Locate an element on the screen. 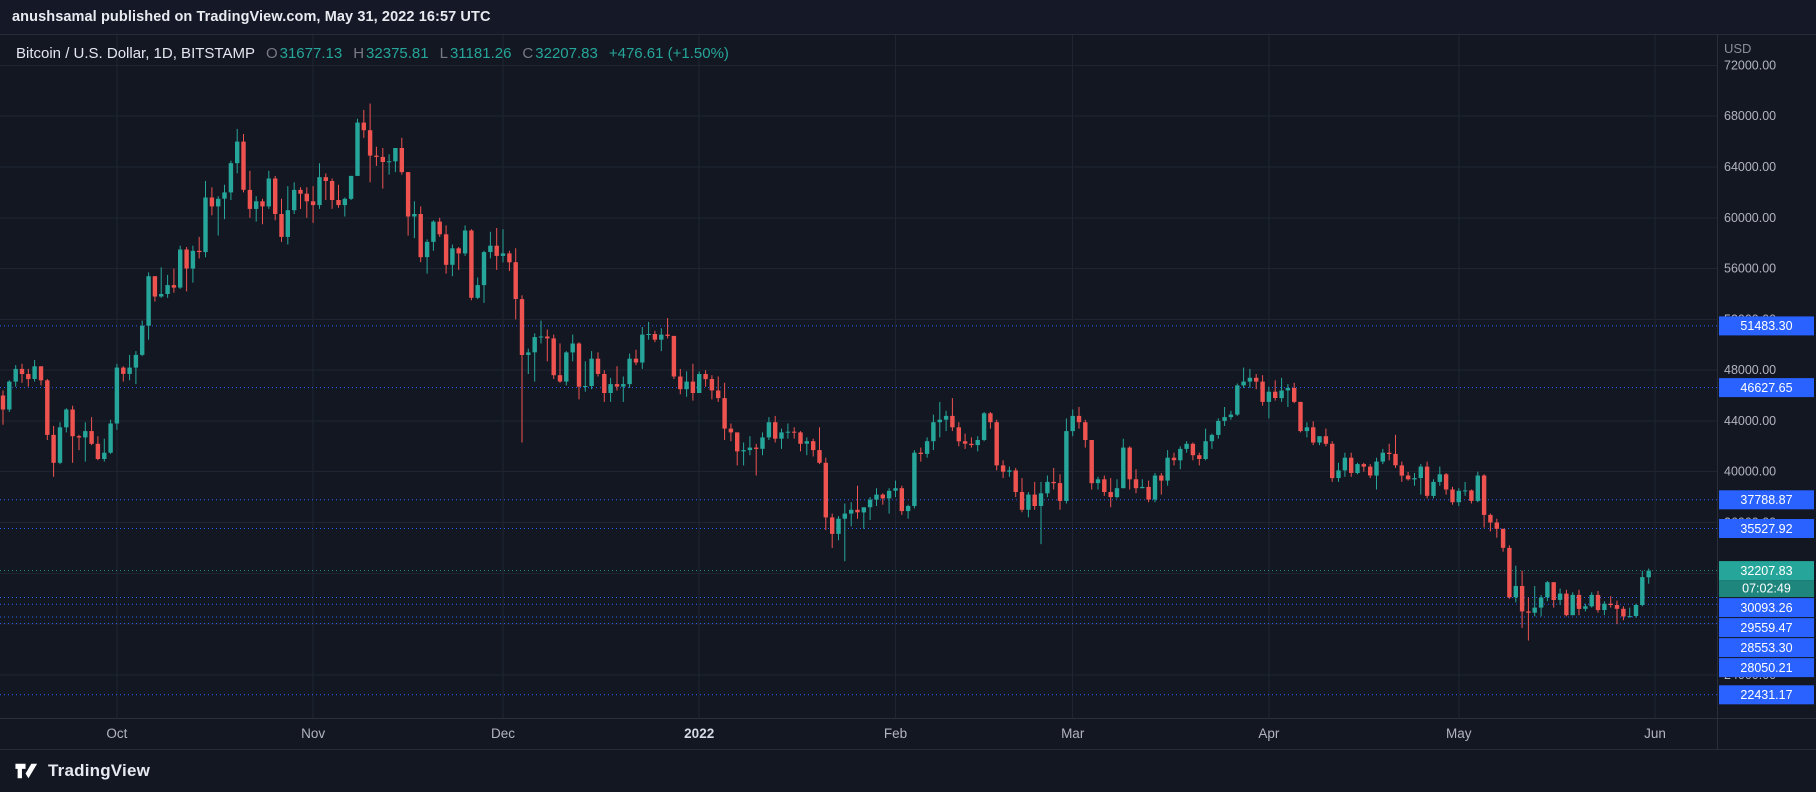 This screenshot has width=1816, height=792. footer-bar: TradingView is located at coordinates (908, 770).